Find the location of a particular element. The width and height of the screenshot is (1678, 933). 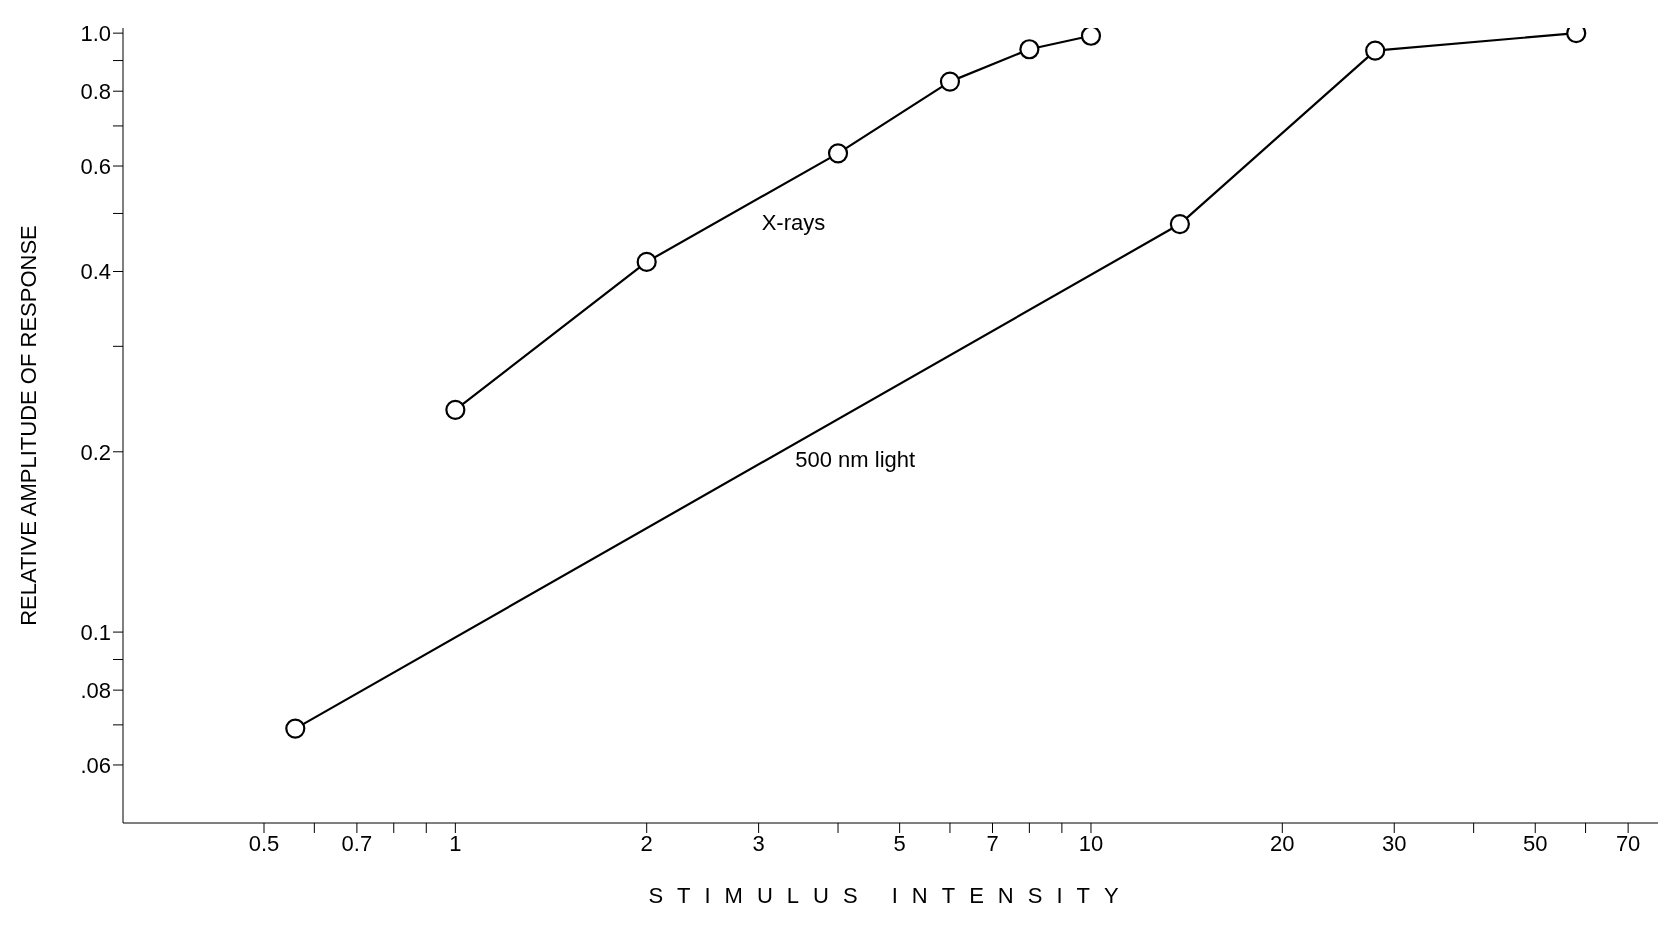

y-tick-label: 0.6 is located at coordinates (95, 166).